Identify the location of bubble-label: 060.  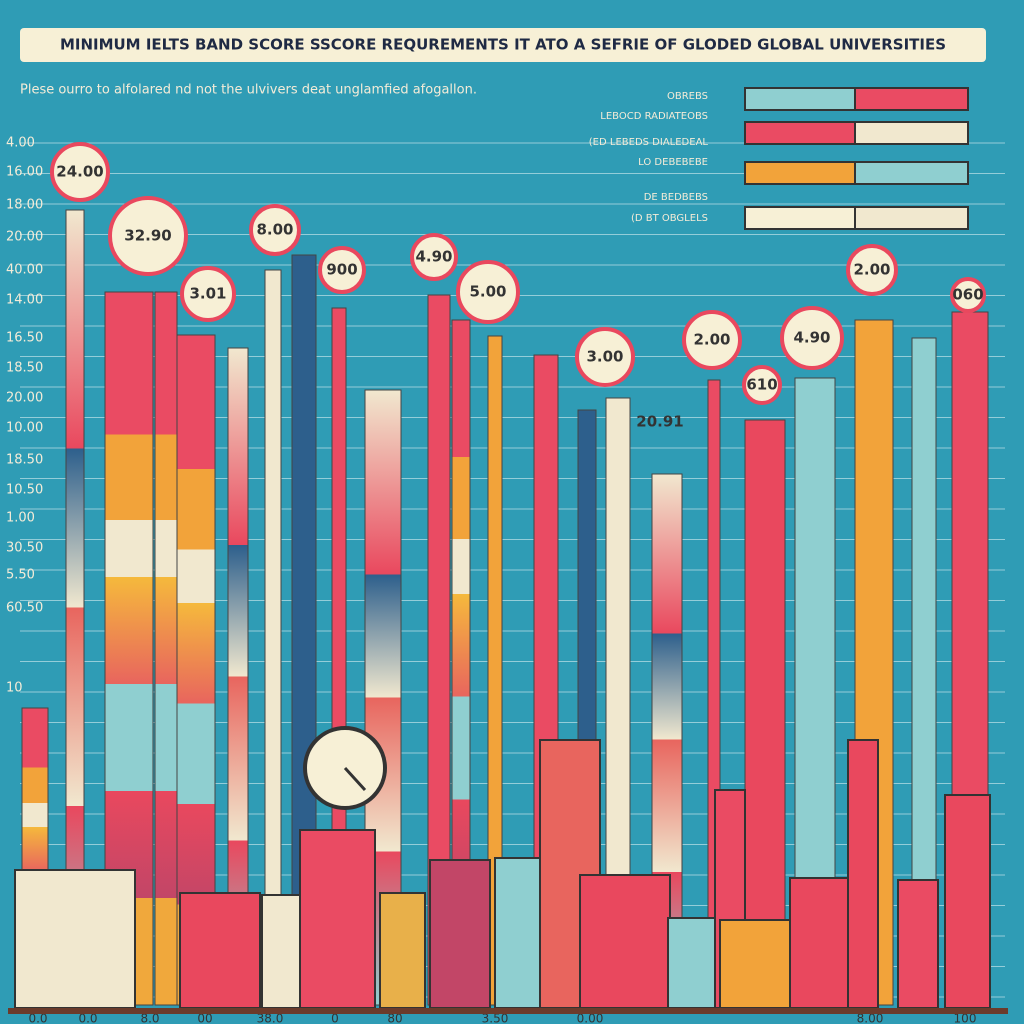
(967, 295).